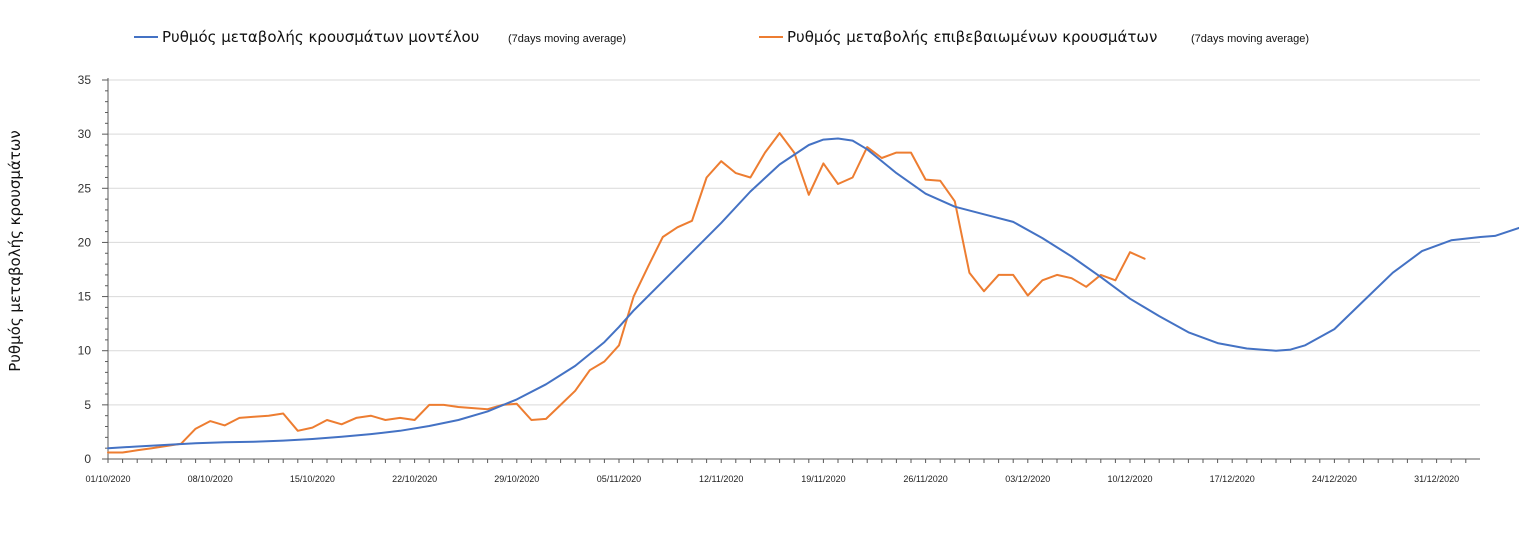  I want to click on x-tick-label: 17/12/2020, so click(1232, 479).